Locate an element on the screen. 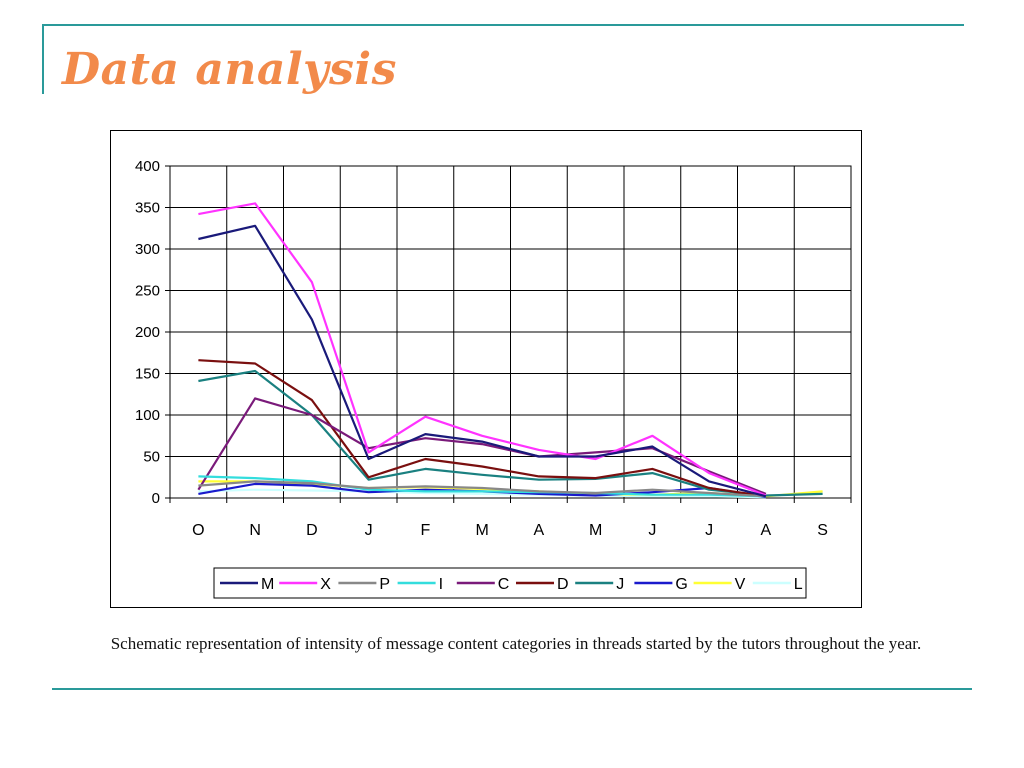 The width and height of the screenshot is (1024, 768). legend-label: I is located at coordinates (441, 584).